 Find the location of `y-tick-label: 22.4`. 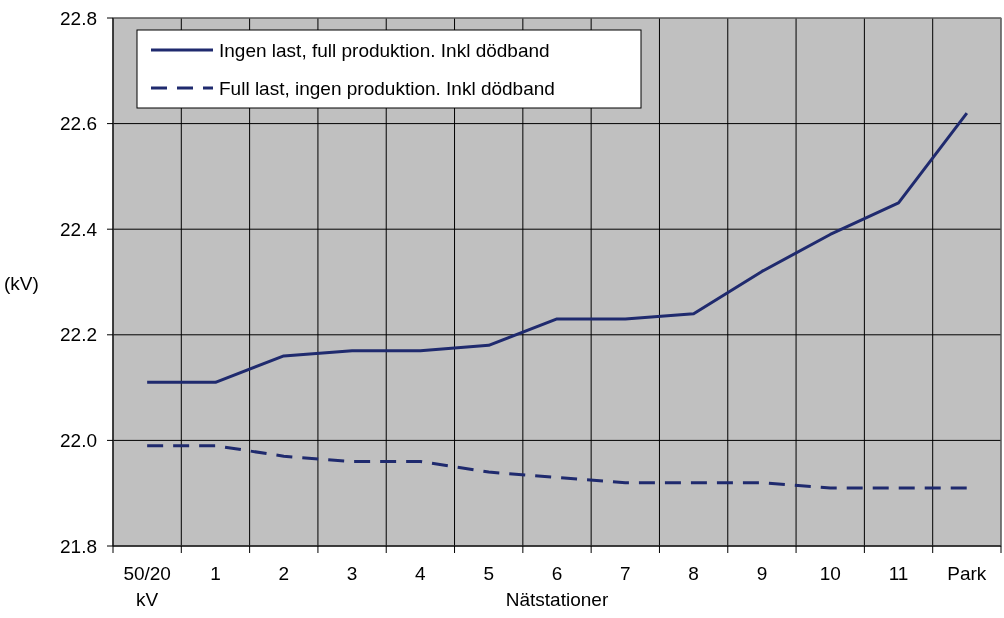

y-tick-label: 22.4 is located at coordinates (79, 229).